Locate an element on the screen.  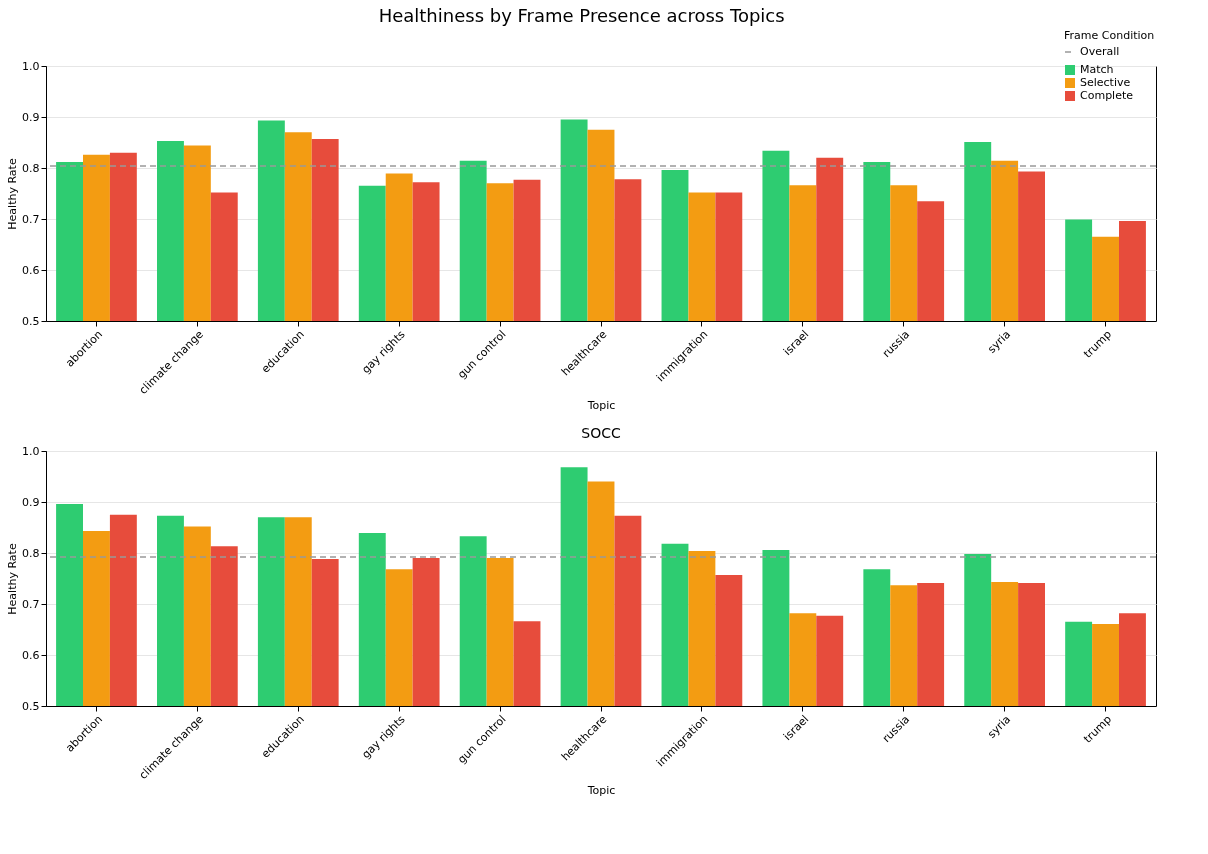
legend-label: Complete is located at coordinates (1107, 95).